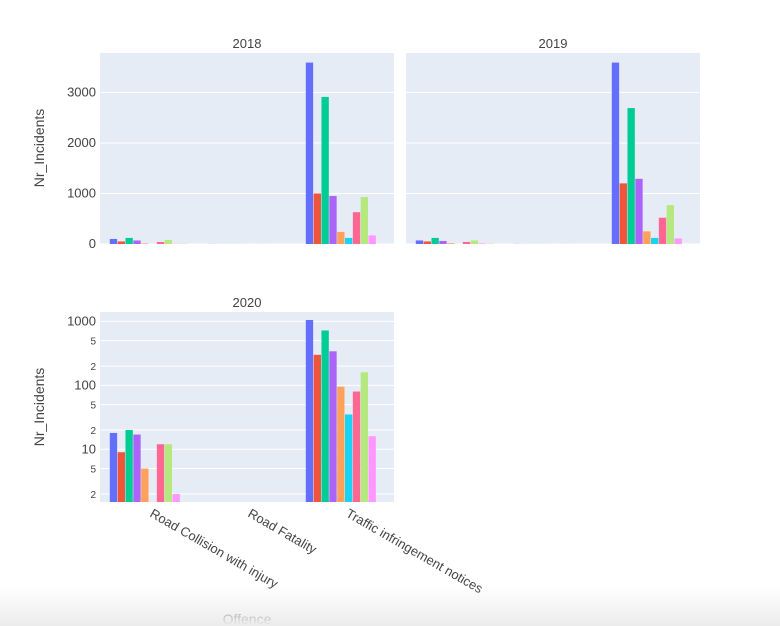 Image resolution: width=780 pixels, height=626 pixels. What do you see at coordinates (85, 384) in the screenshot?
I see `y-tick-label: 100` at bounding box center [85, 384].